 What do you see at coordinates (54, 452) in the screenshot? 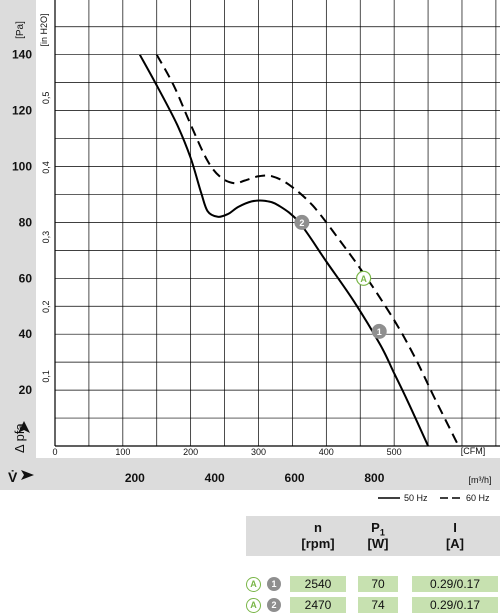
I see `x-tick-label-cfm: 0` at bounding box center [54, 452].